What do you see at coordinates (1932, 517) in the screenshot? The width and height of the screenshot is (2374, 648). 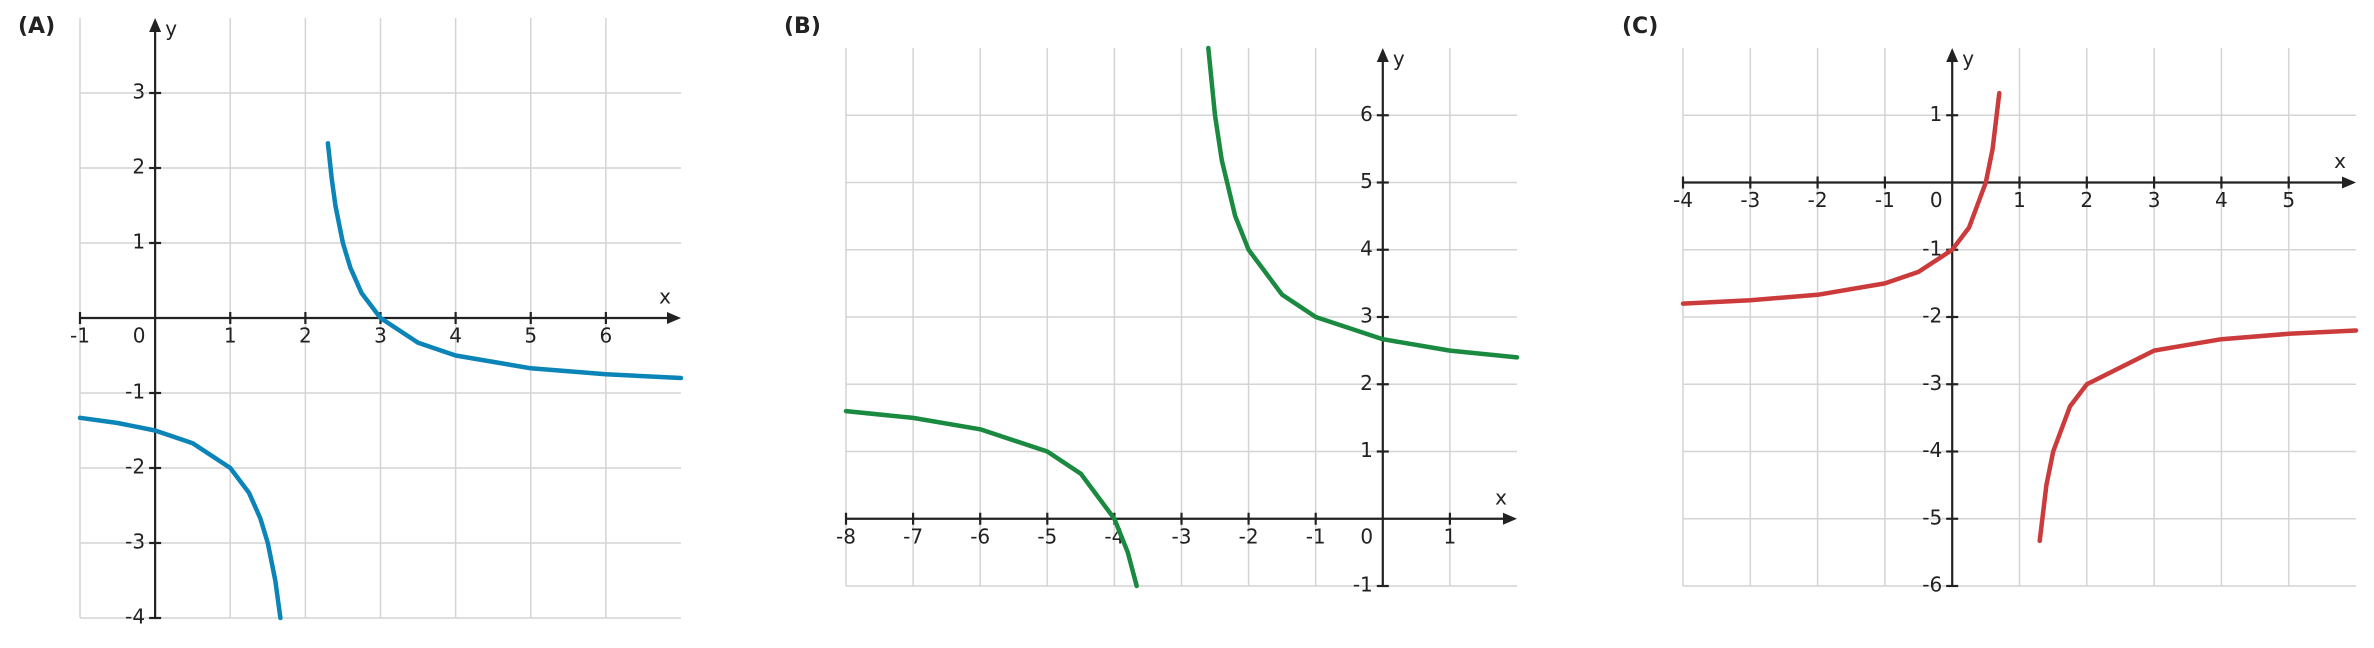 I see `y-tick-label: -5` at bounding box center [1932, 517].